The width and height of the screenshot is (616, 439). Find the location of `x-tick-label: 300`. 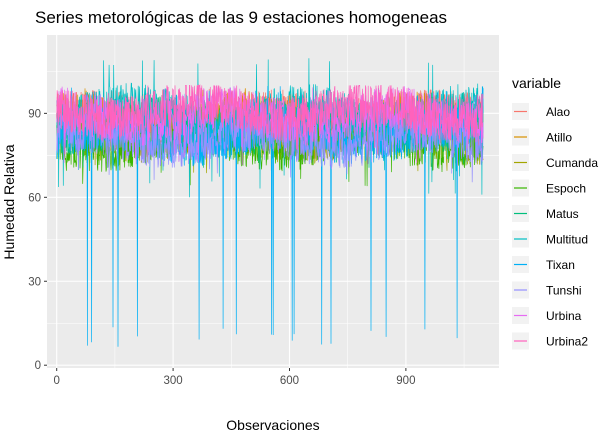

x-tick-label: 300 is located at coordinates (173, 381).